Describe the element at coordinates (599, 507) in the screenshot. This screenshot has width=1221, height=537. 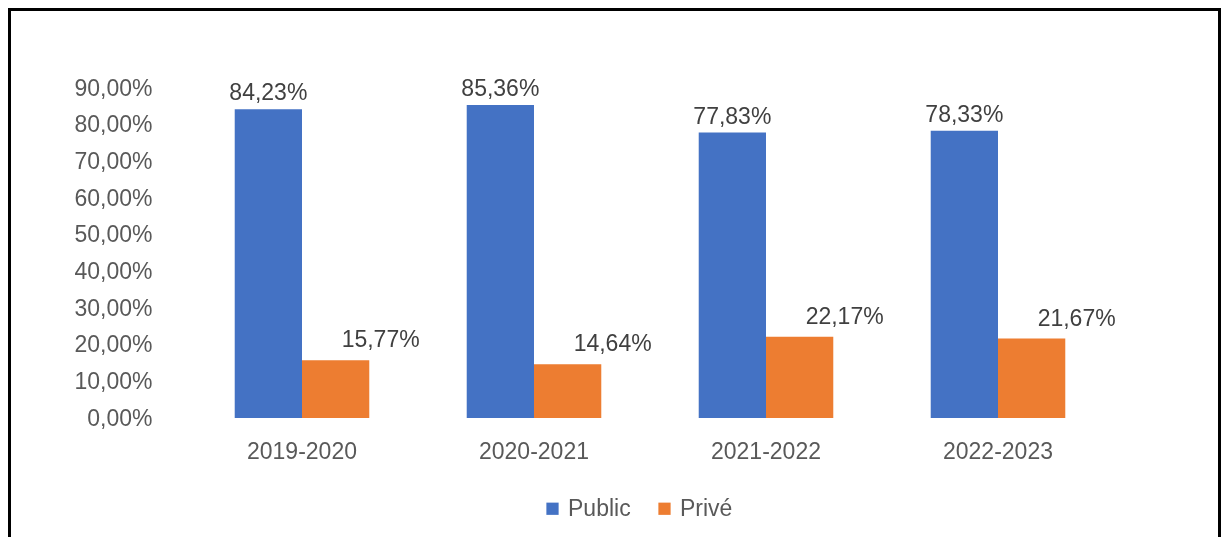
I see `legend-label: Public` at that location.